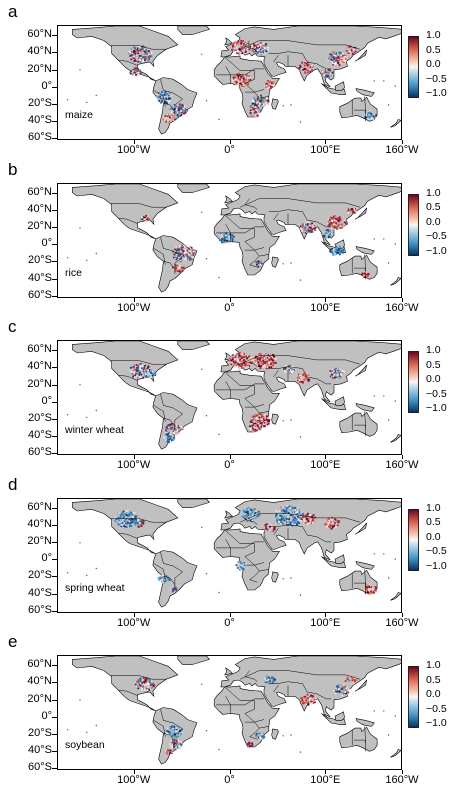 The height and width of the screenshot is (794, 450). Describe the element at coordinates (134, 465) in the screenshot. I see `lon-label: 100°W` at that location.